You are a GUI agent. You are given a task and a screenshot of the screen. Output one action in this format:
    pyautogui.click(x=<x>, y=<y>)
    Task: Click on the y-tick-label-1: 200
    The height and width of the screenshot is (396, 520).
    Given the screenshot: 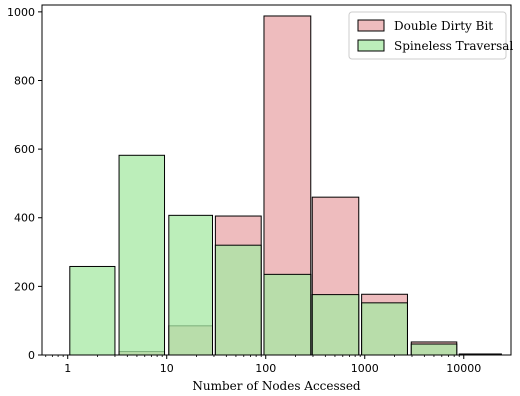 What is the action you would take?
    pyautogui.click(x=24, y=286)
    